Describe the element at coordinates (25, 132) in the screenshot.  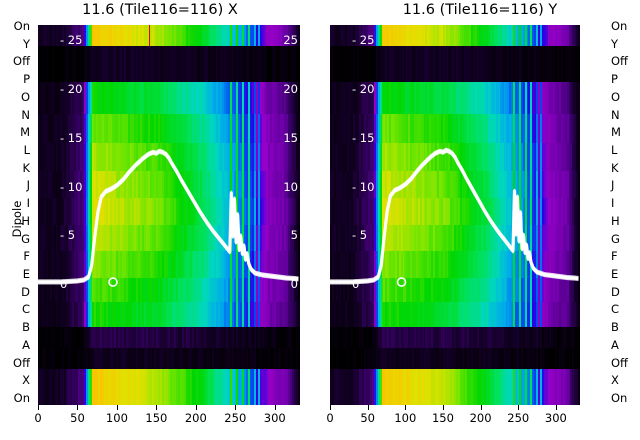
I see `category-label: M` at that location.